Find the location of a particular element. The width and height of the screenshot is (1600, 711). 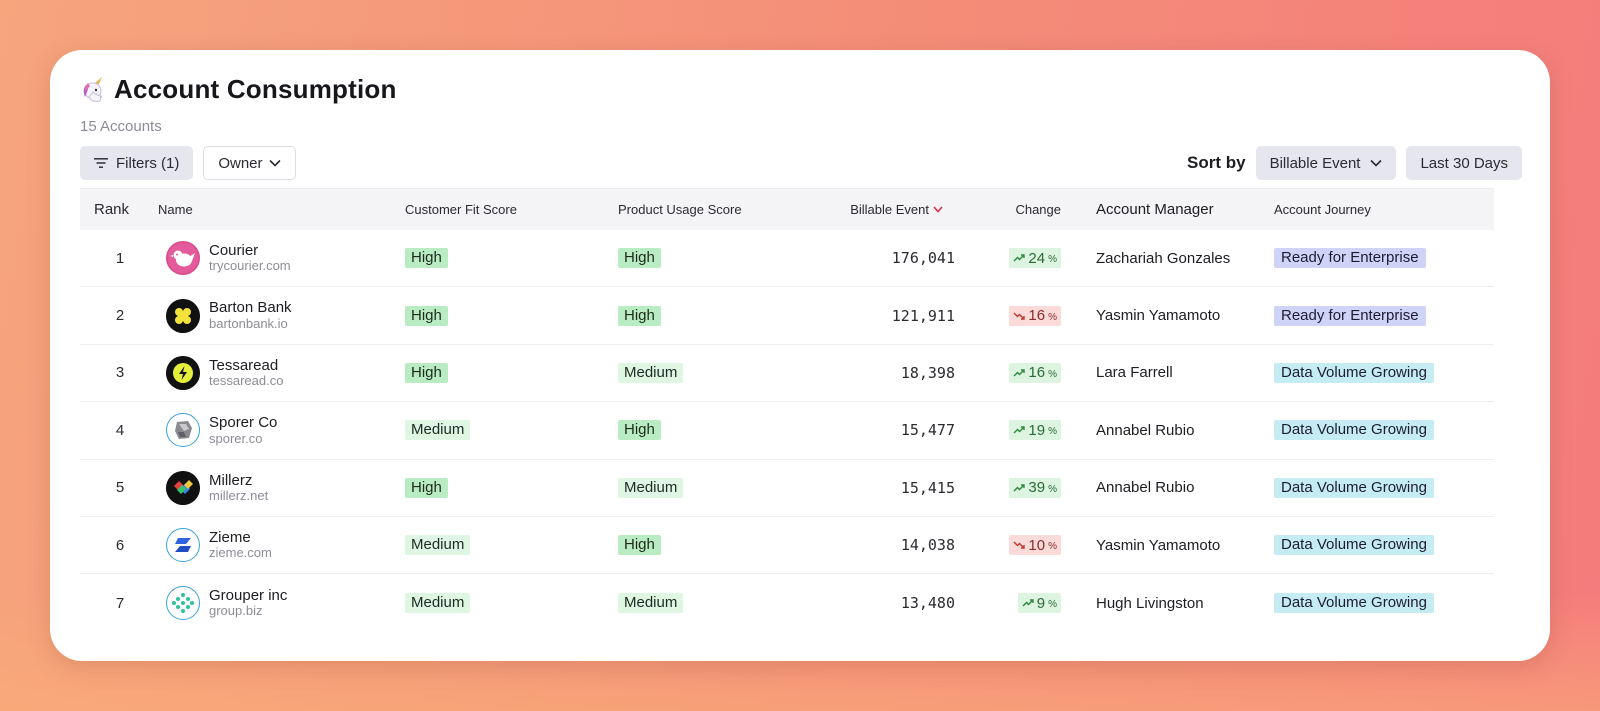

sort-field-dropdown: Billable Event is located at coordinates (1326, 163).